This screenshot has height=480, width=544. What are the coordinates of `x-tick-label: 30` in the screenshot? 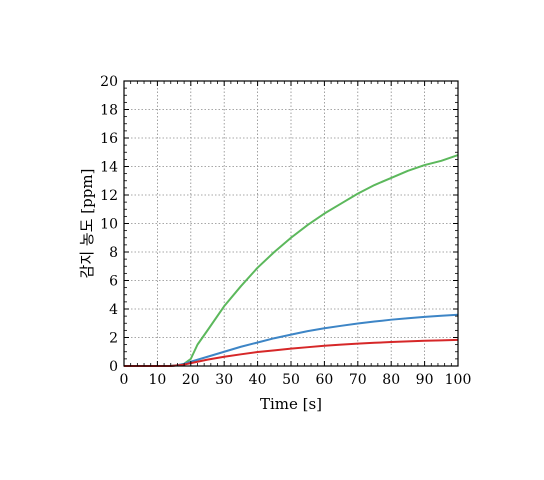 It's located at (224, 380).